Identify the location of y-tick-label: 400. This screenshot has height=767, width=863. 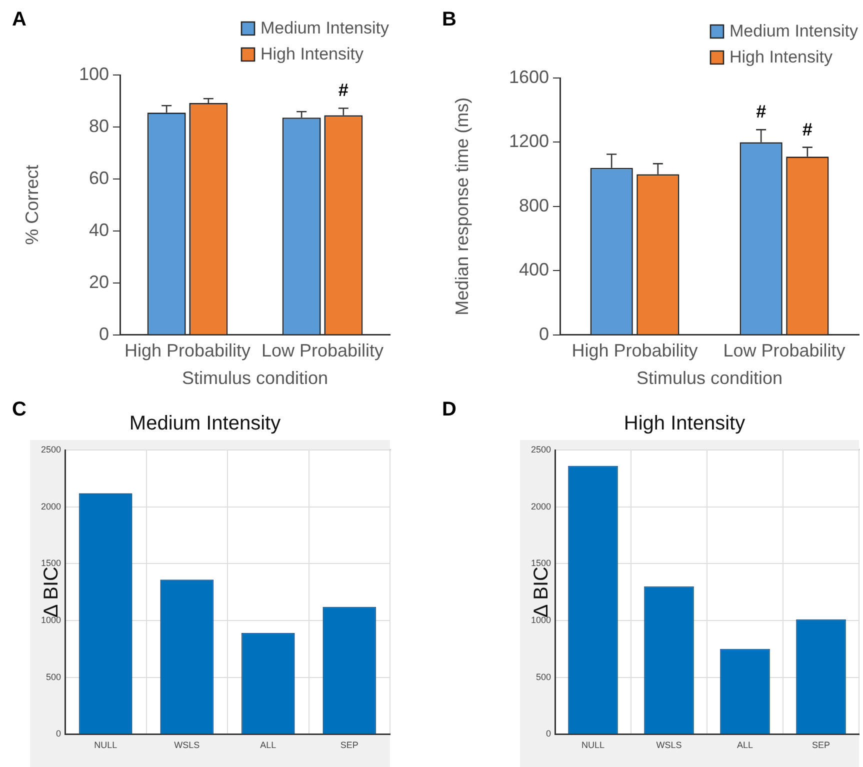
(533, 270).